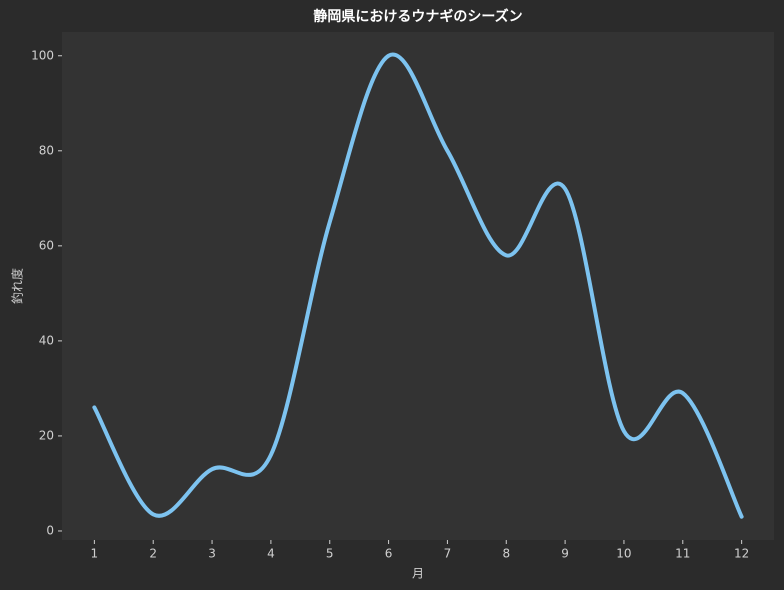  Describe the element at coordinates (271, 554) in the screenshot. I see `x-tick-label: 4` at that location.